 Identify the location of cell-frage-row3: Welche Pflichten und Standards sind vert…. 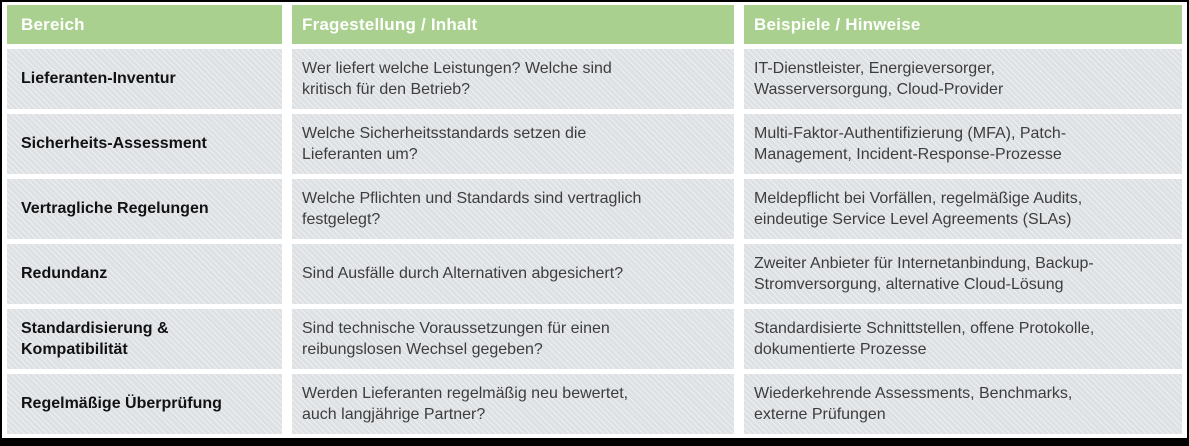
(513, 209).